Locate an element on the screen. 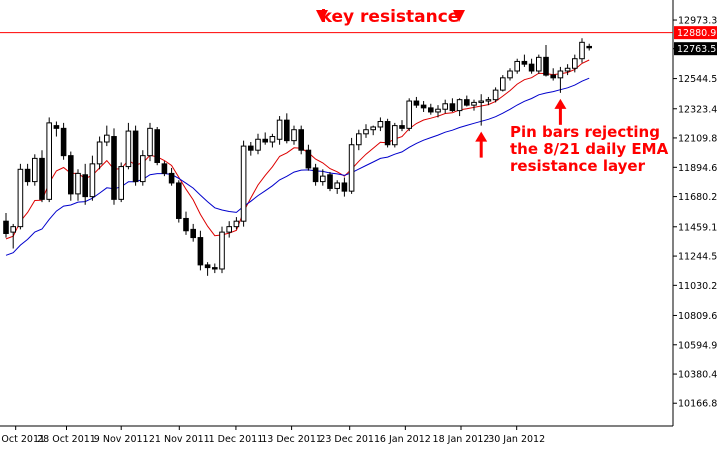 This screenshot has height=451, width=717. y-tick-label: 11244.5 is located at coordinates (697, 257).